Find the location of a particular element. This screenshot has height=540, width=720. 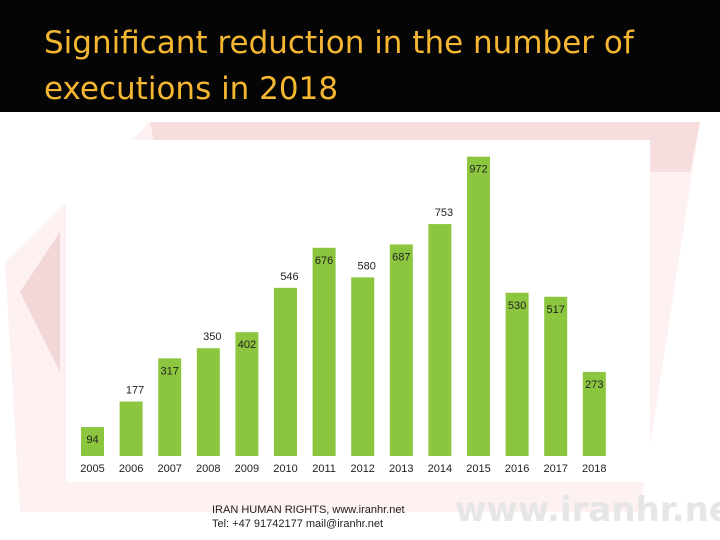

bar-2011 is located at coordinates (324, 351).